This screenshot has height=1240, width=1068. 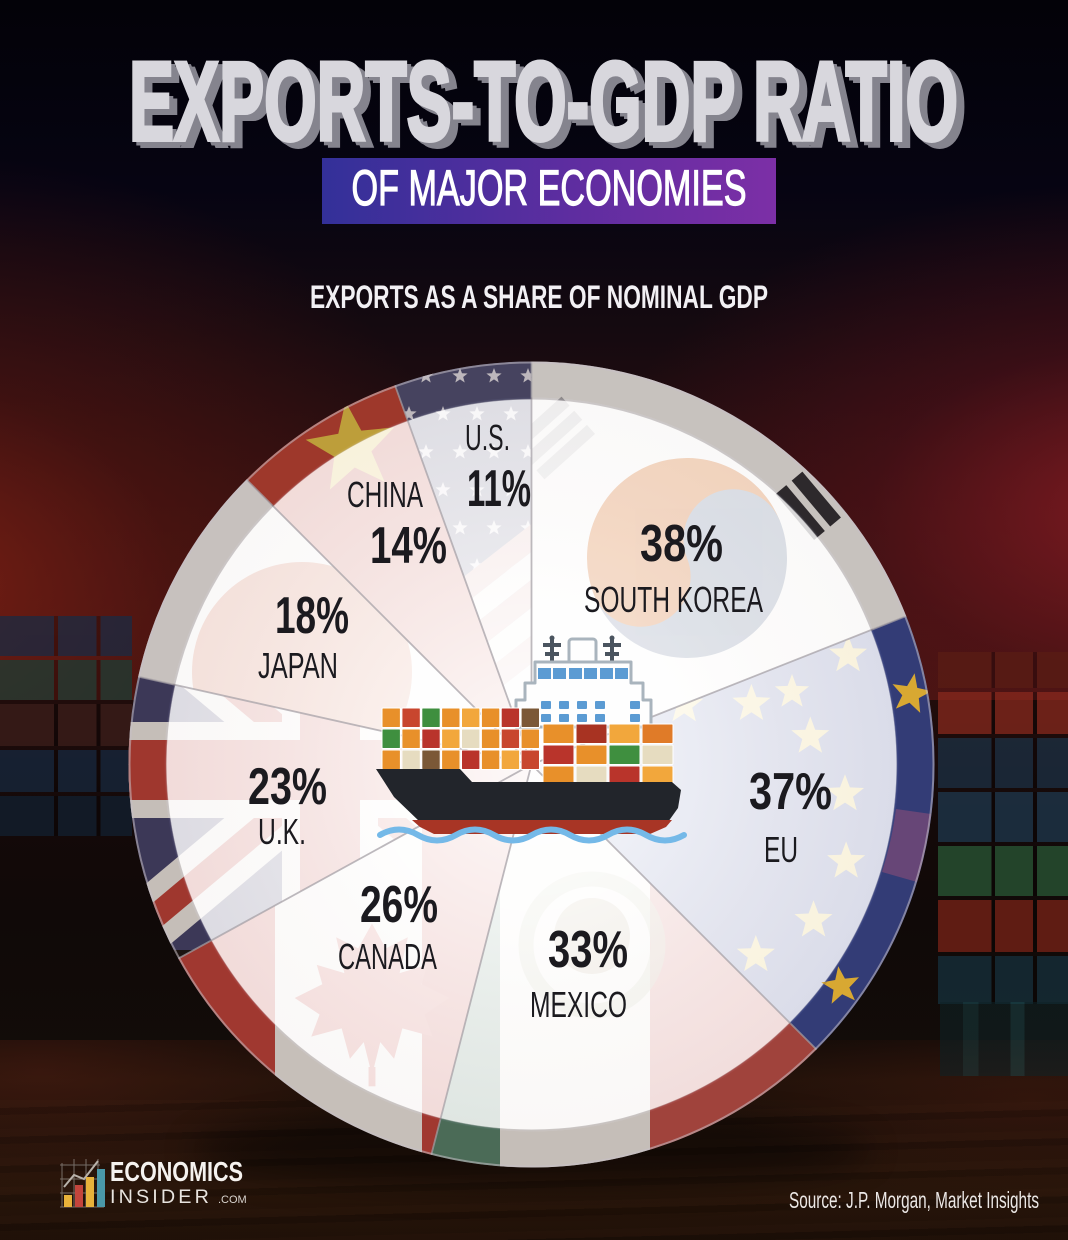 What do you see at coordinates (282, 831) in the screenshot?
I see `svg-text: U.K.` at bounding box center [282, 831].